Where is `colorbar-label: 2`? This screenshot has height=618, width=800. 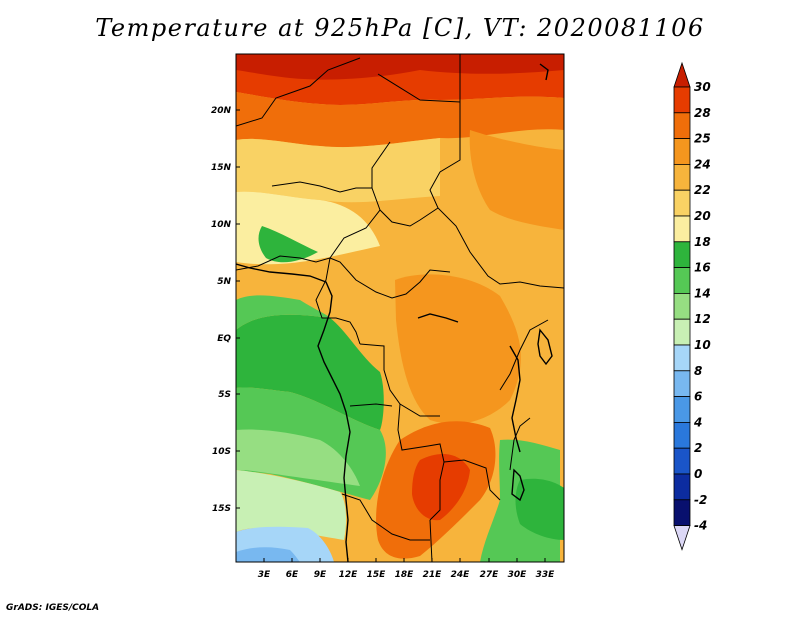
colorbar-label: 2 is located at coordinates (698, 448).